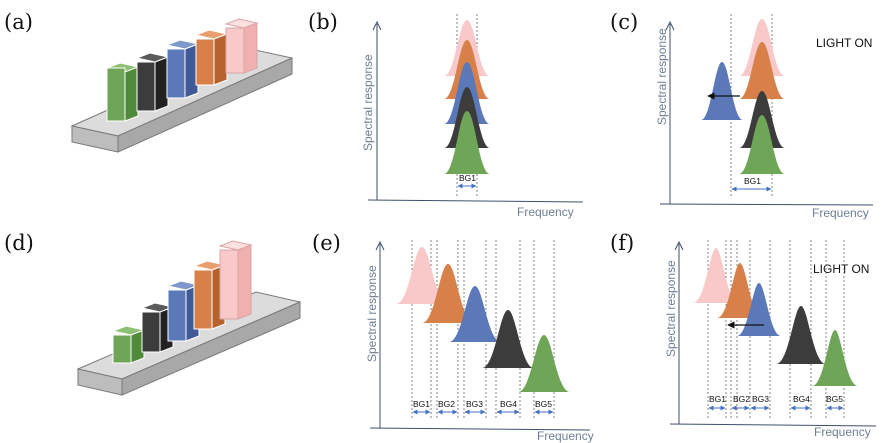 The height and width of the screenshot is (443, 882). Describe the element at coordinates (773, 425) in the screenshot. I see `x-axis-f` at that location.